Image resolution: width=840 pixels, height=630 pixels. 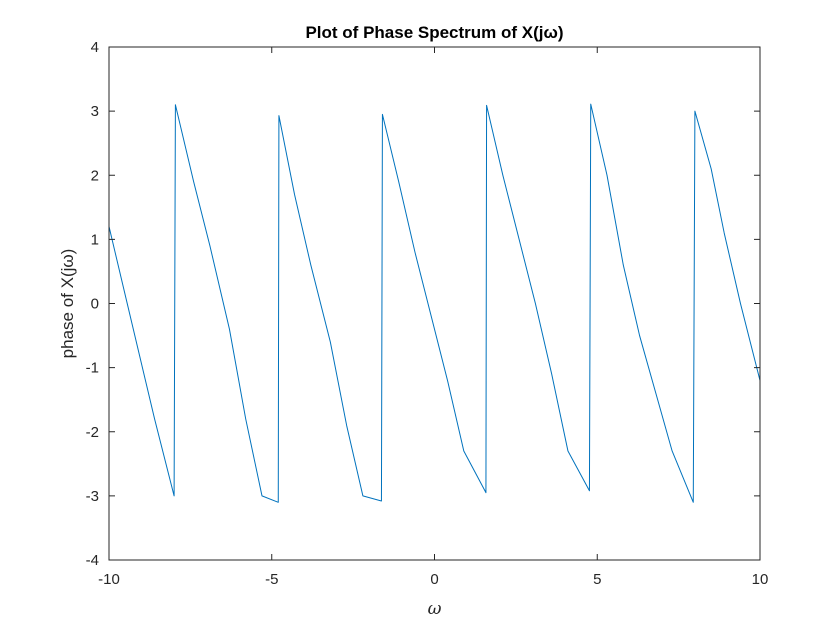 I want to click on y-tick-label: 4, so click(x=95, y=47).